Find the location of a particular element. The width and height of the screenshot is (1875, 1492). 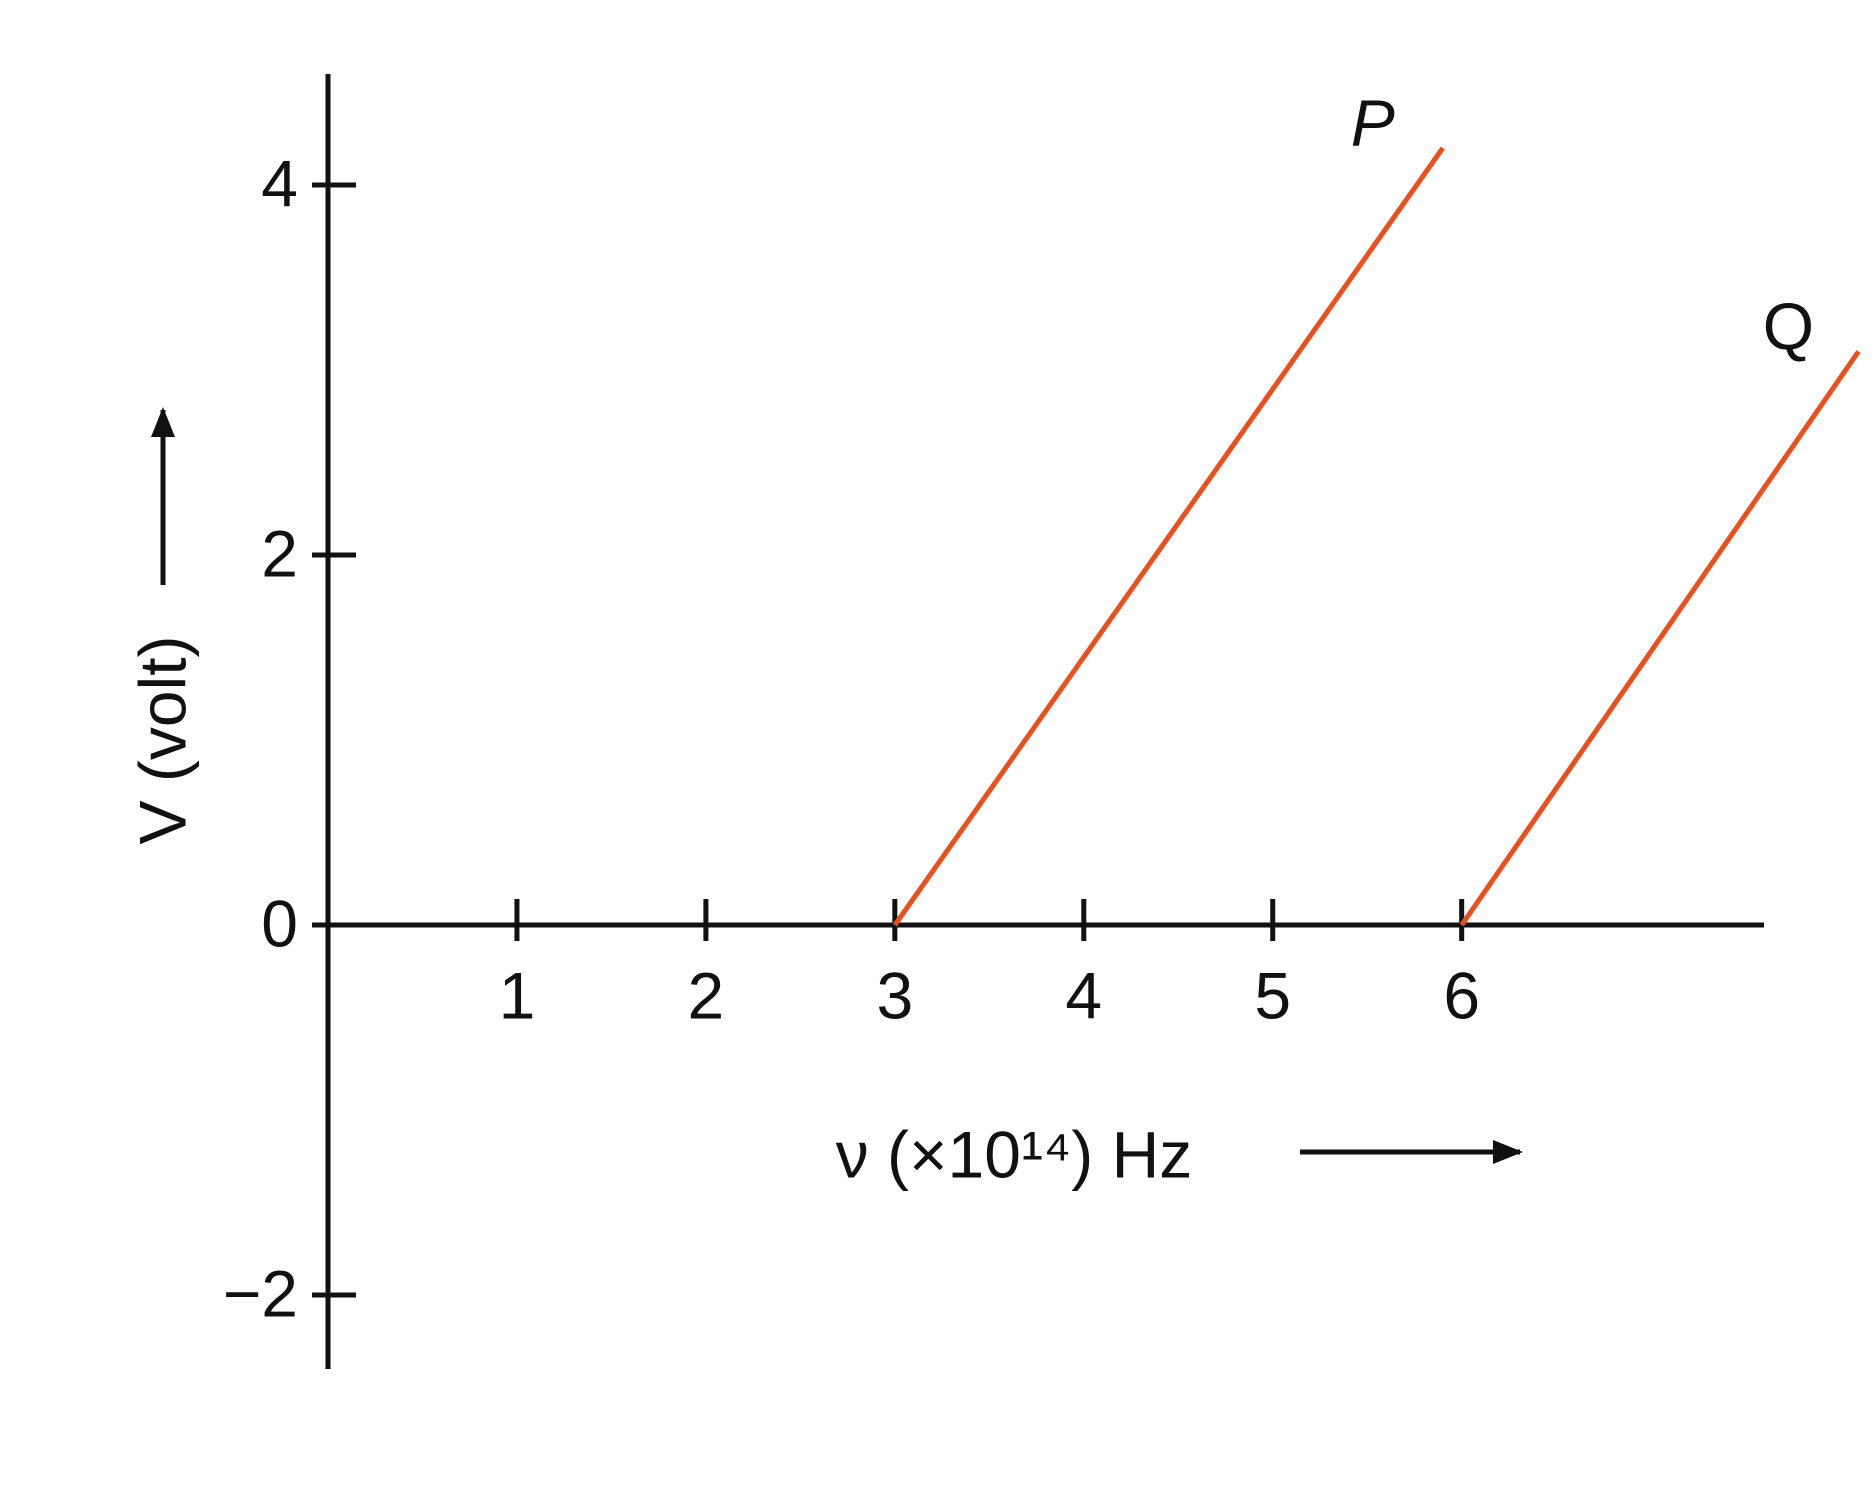

x-tick-label: 5 is located at coordinates (1272, 995).